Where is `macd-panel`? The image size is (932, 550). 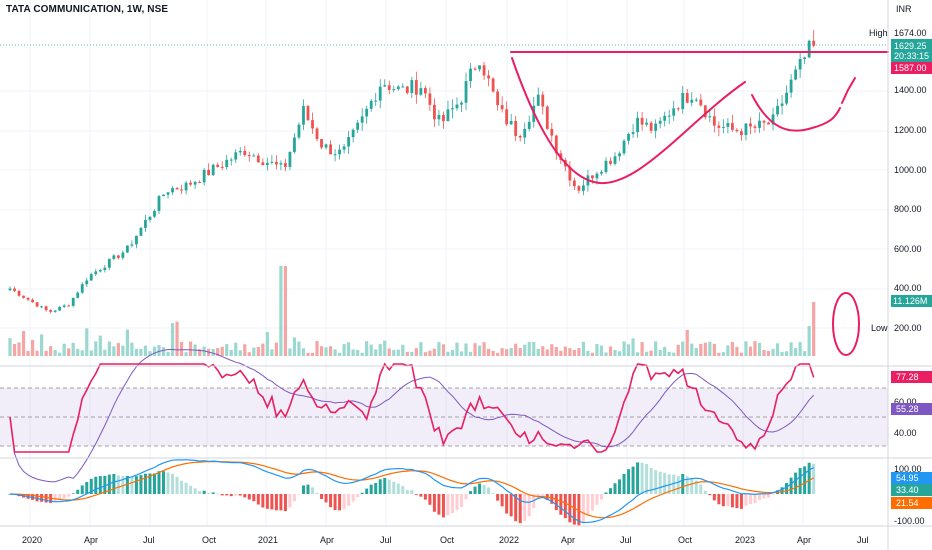
macd-panel is located at coordinates (412, 492).